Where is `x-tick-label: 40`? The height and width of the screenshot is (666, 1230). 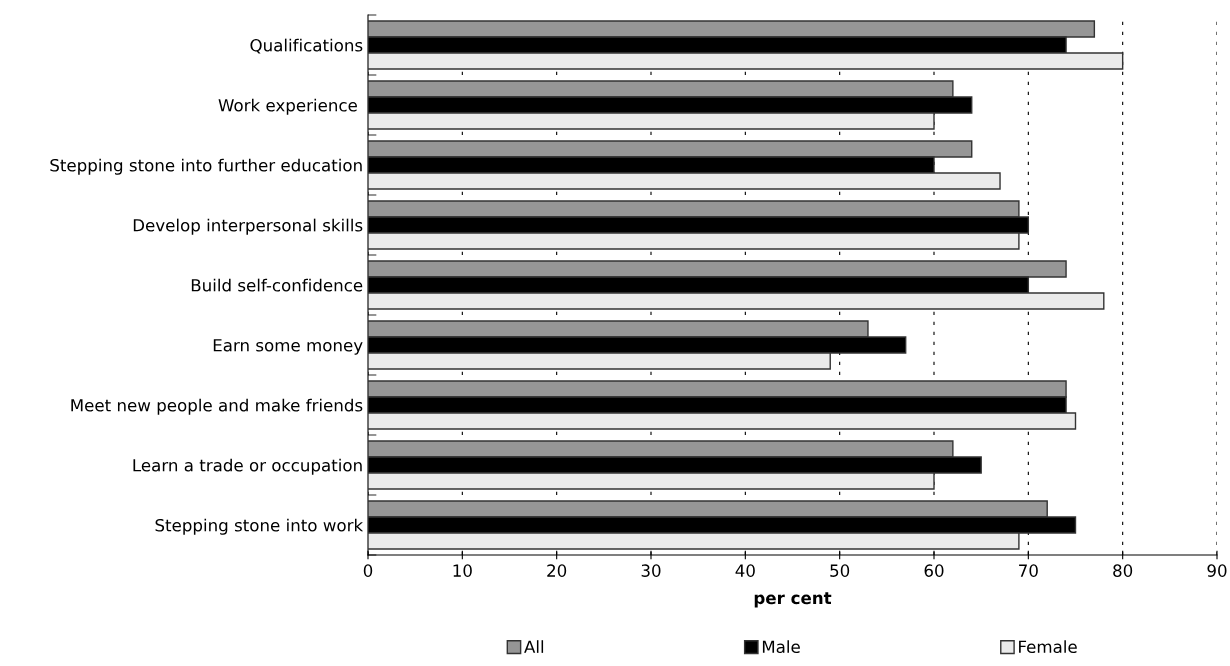
x-tick-label: 40 is located at coordinates (745, 570).